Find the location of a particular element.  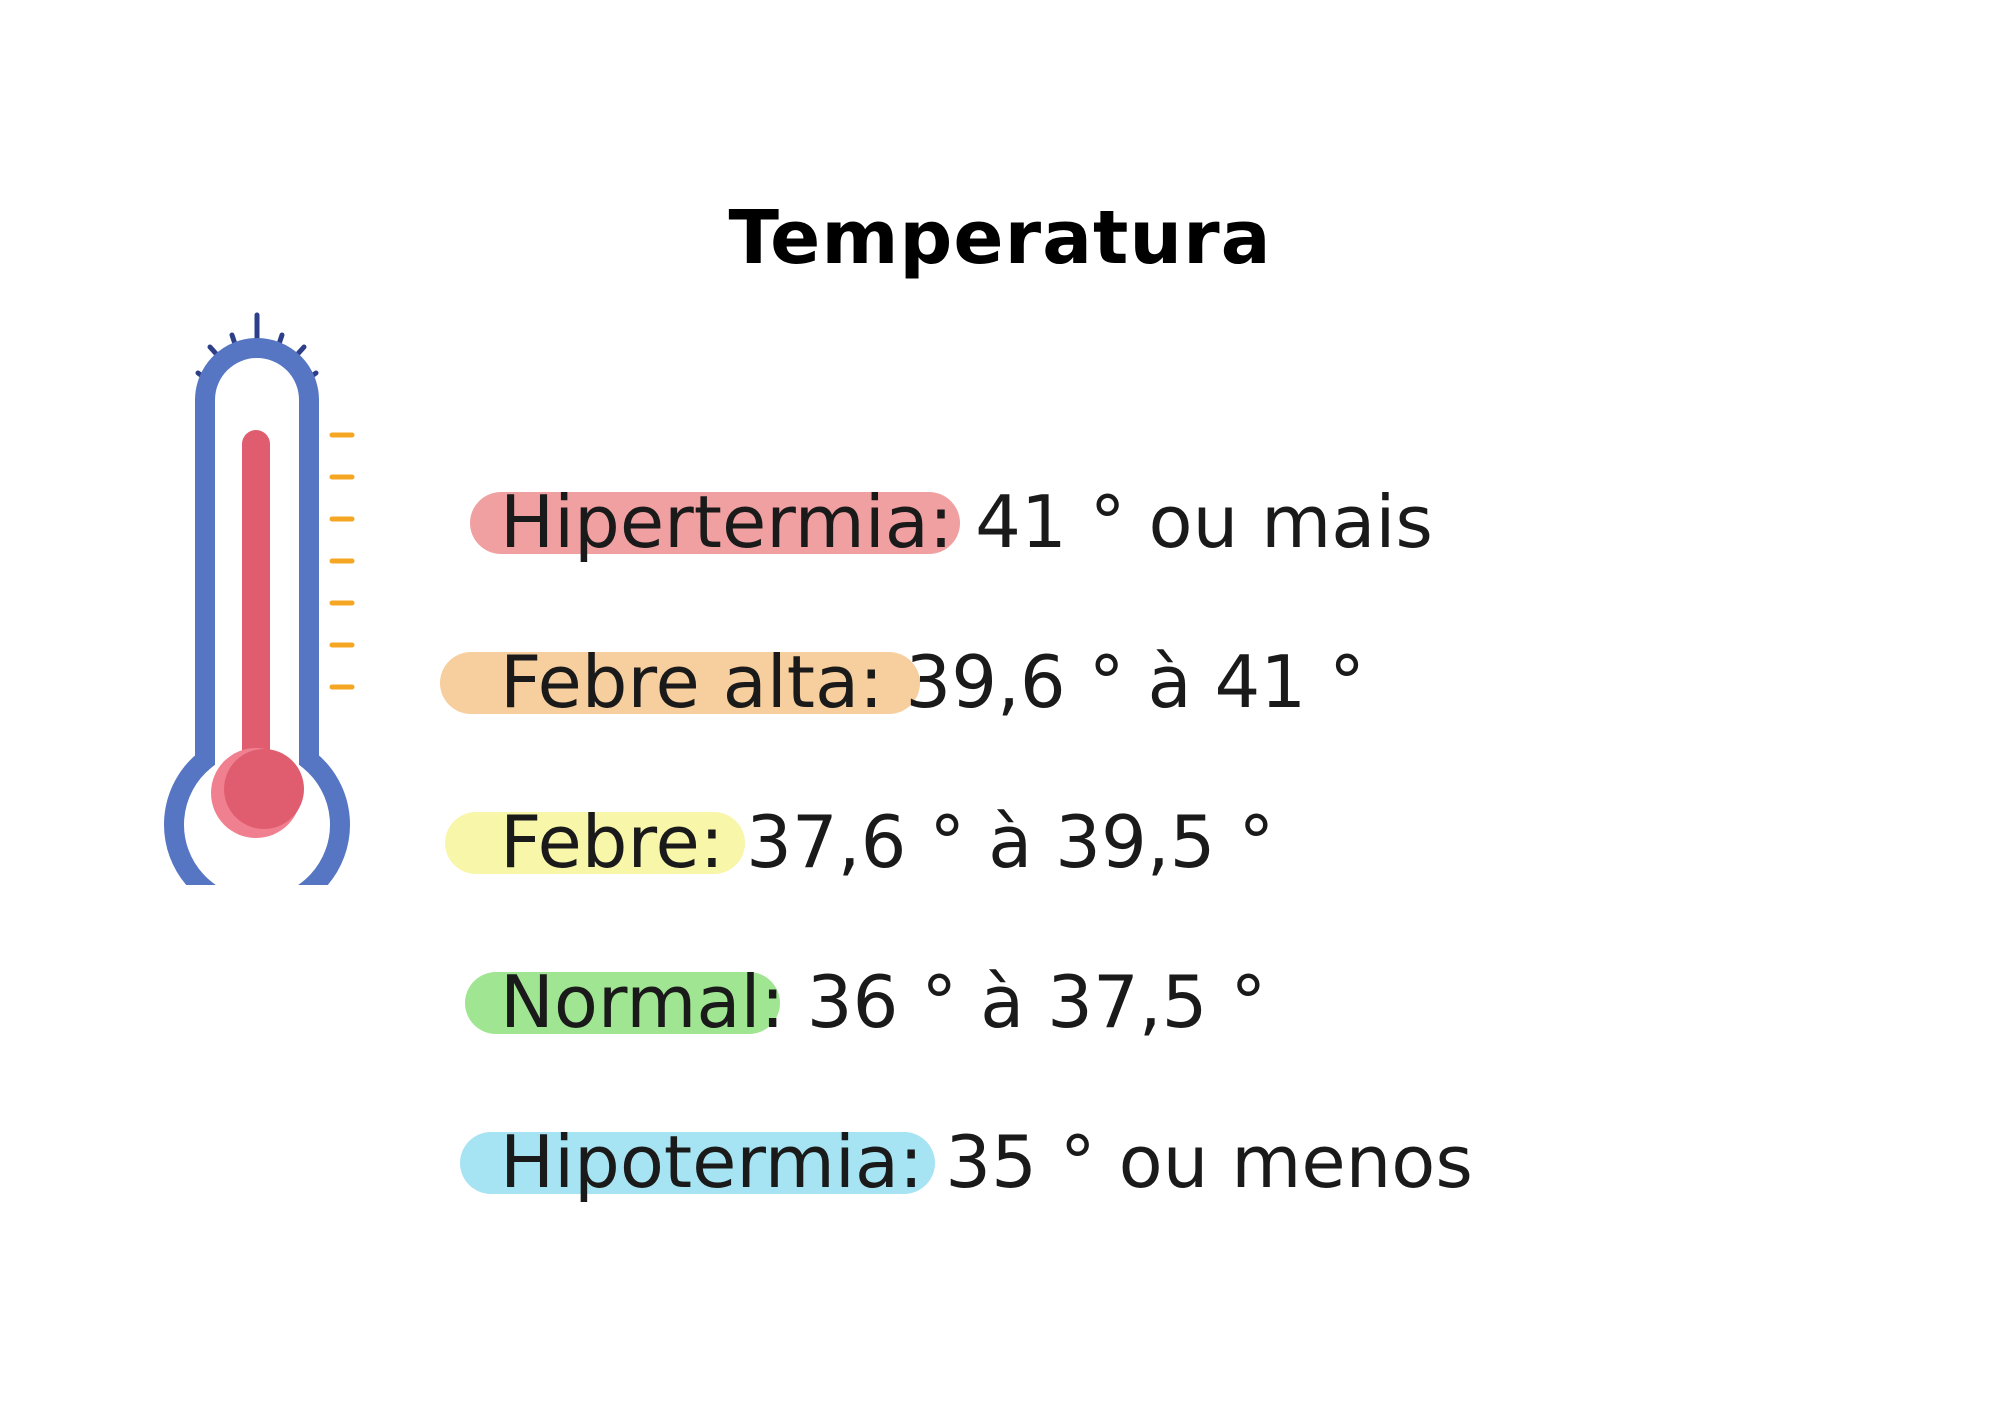

row-label: Hipotermia: is located at coordinates (712, 1162).